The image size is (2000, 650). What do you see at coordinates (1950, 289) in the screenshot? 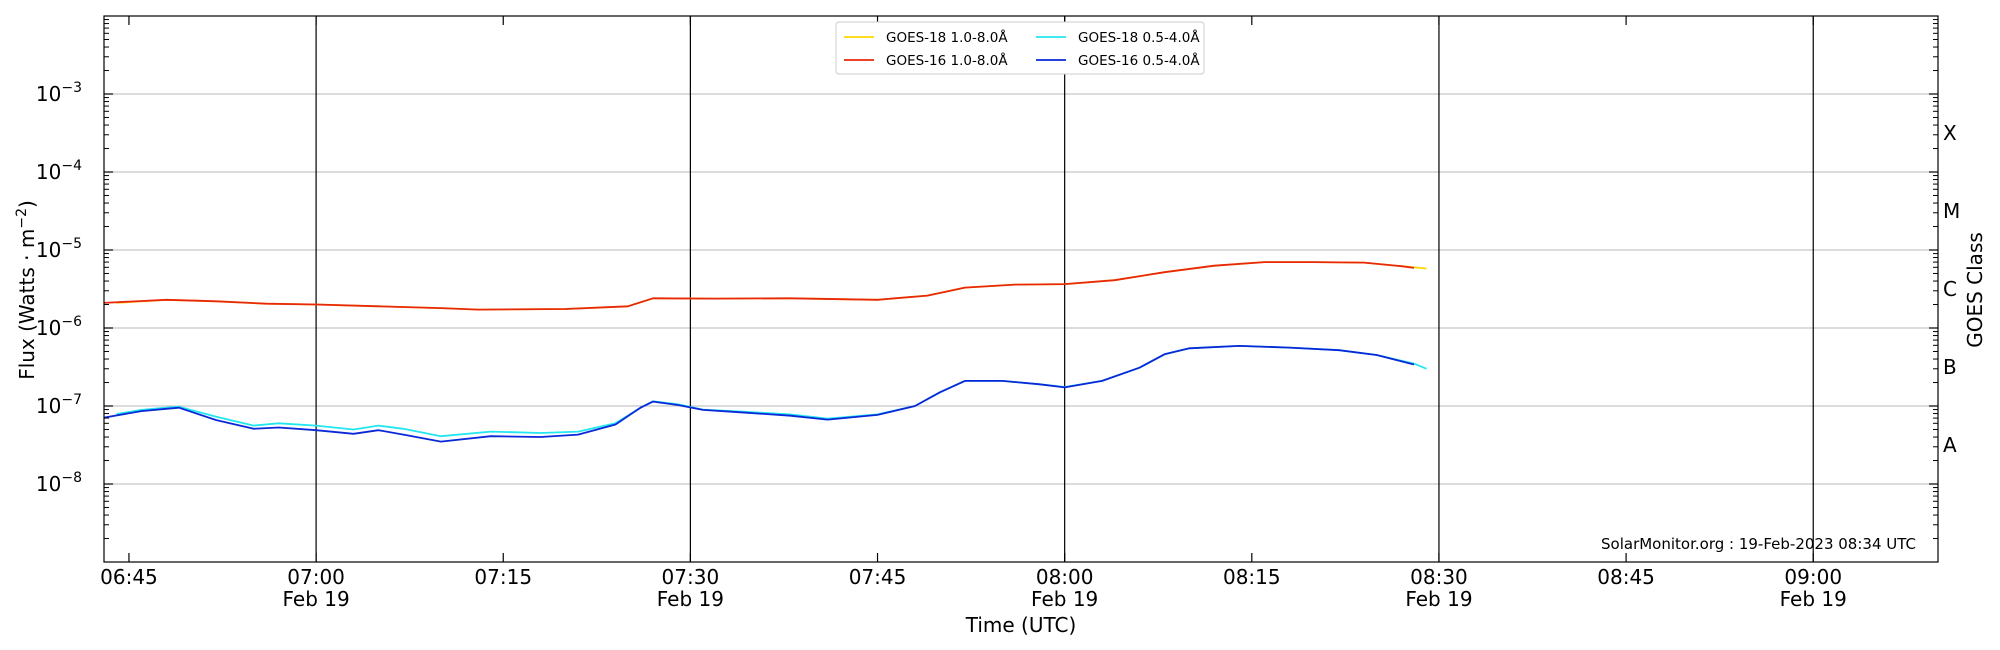
I see `goes-class-label: C` at bounding box center [1950, 289].